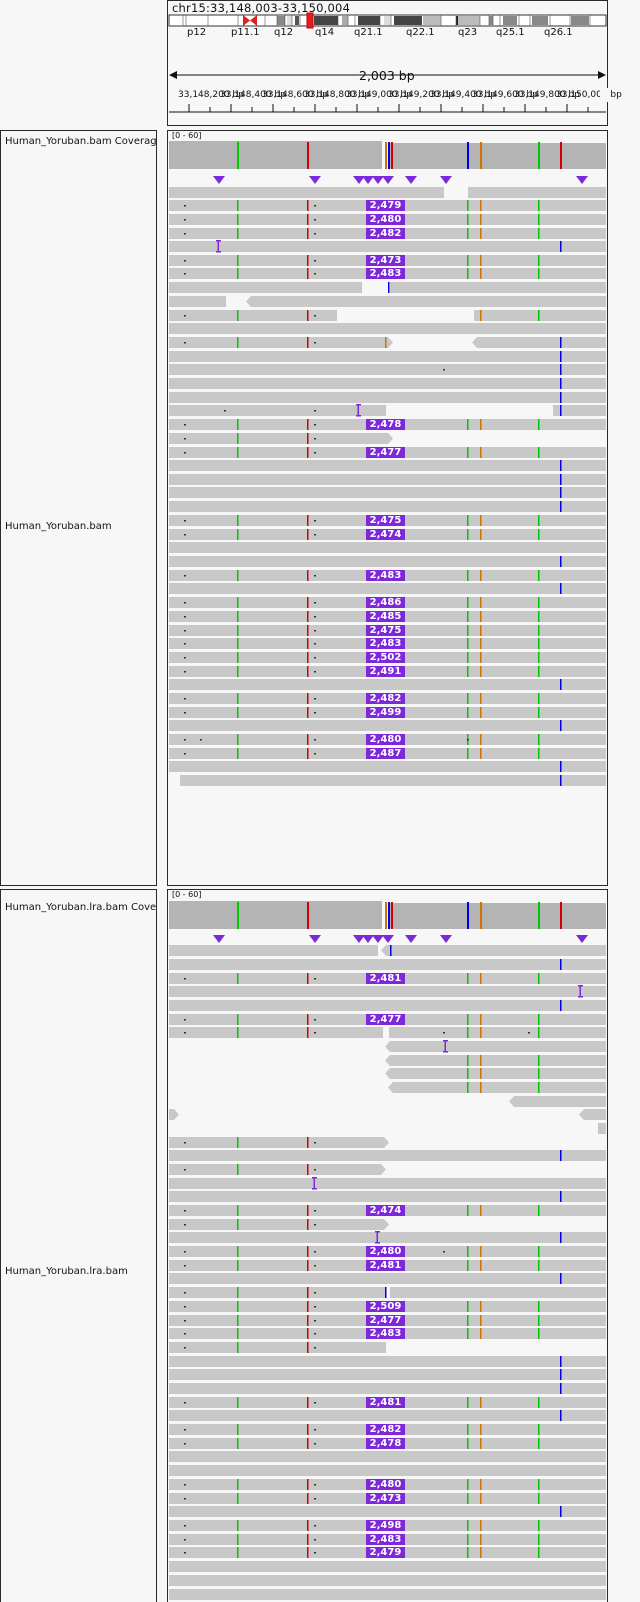 Image resolution: width=640 pixels, height=1602 pixels. Describe the element at coordinates (420, 32) in the screenshot. I see `cytoband-label: q22.1` at that location.